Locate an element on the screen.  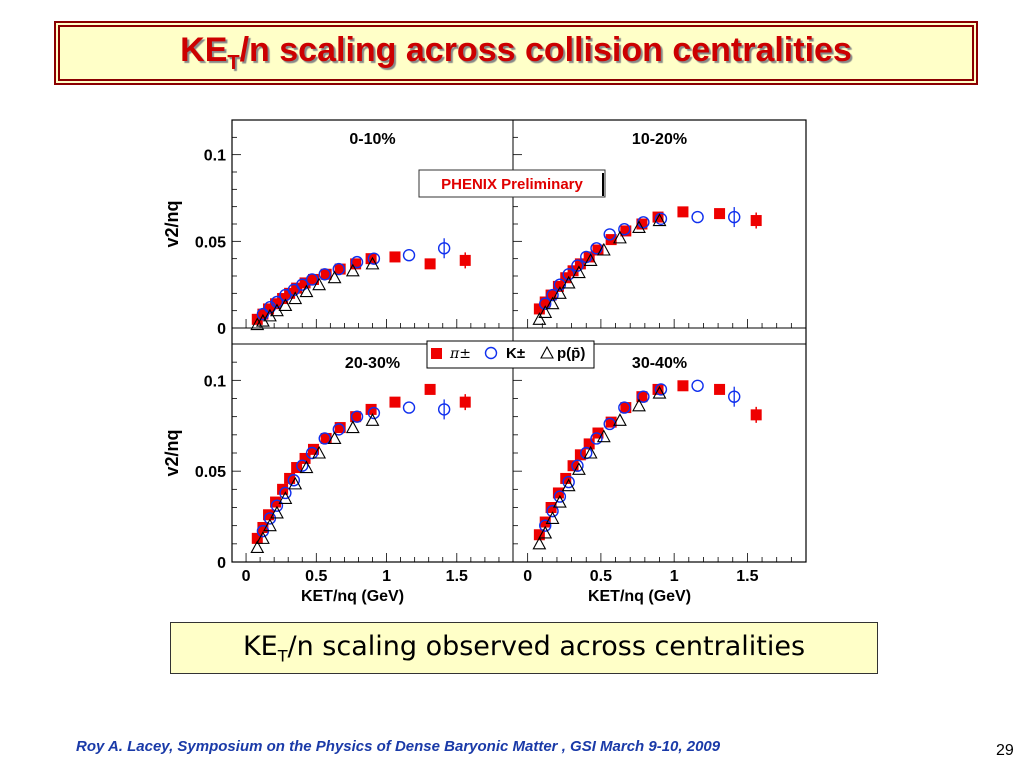
caption-rest: /n scaling observed across centralities is located at coordinates (546, 646).